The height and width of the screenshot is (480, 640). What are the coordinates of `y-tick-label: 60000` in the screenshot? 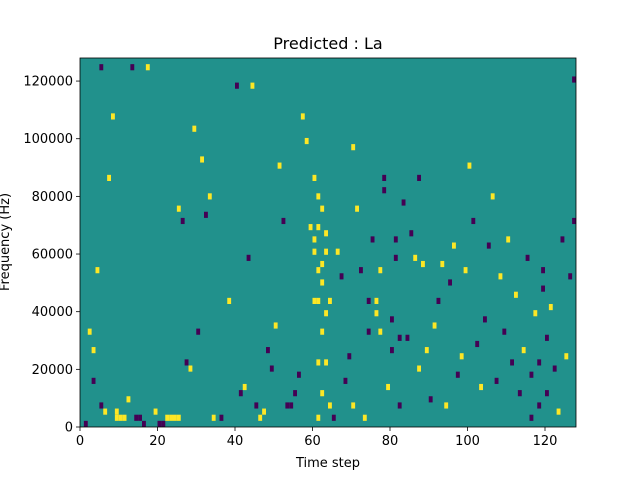 It's located at (52, 255).